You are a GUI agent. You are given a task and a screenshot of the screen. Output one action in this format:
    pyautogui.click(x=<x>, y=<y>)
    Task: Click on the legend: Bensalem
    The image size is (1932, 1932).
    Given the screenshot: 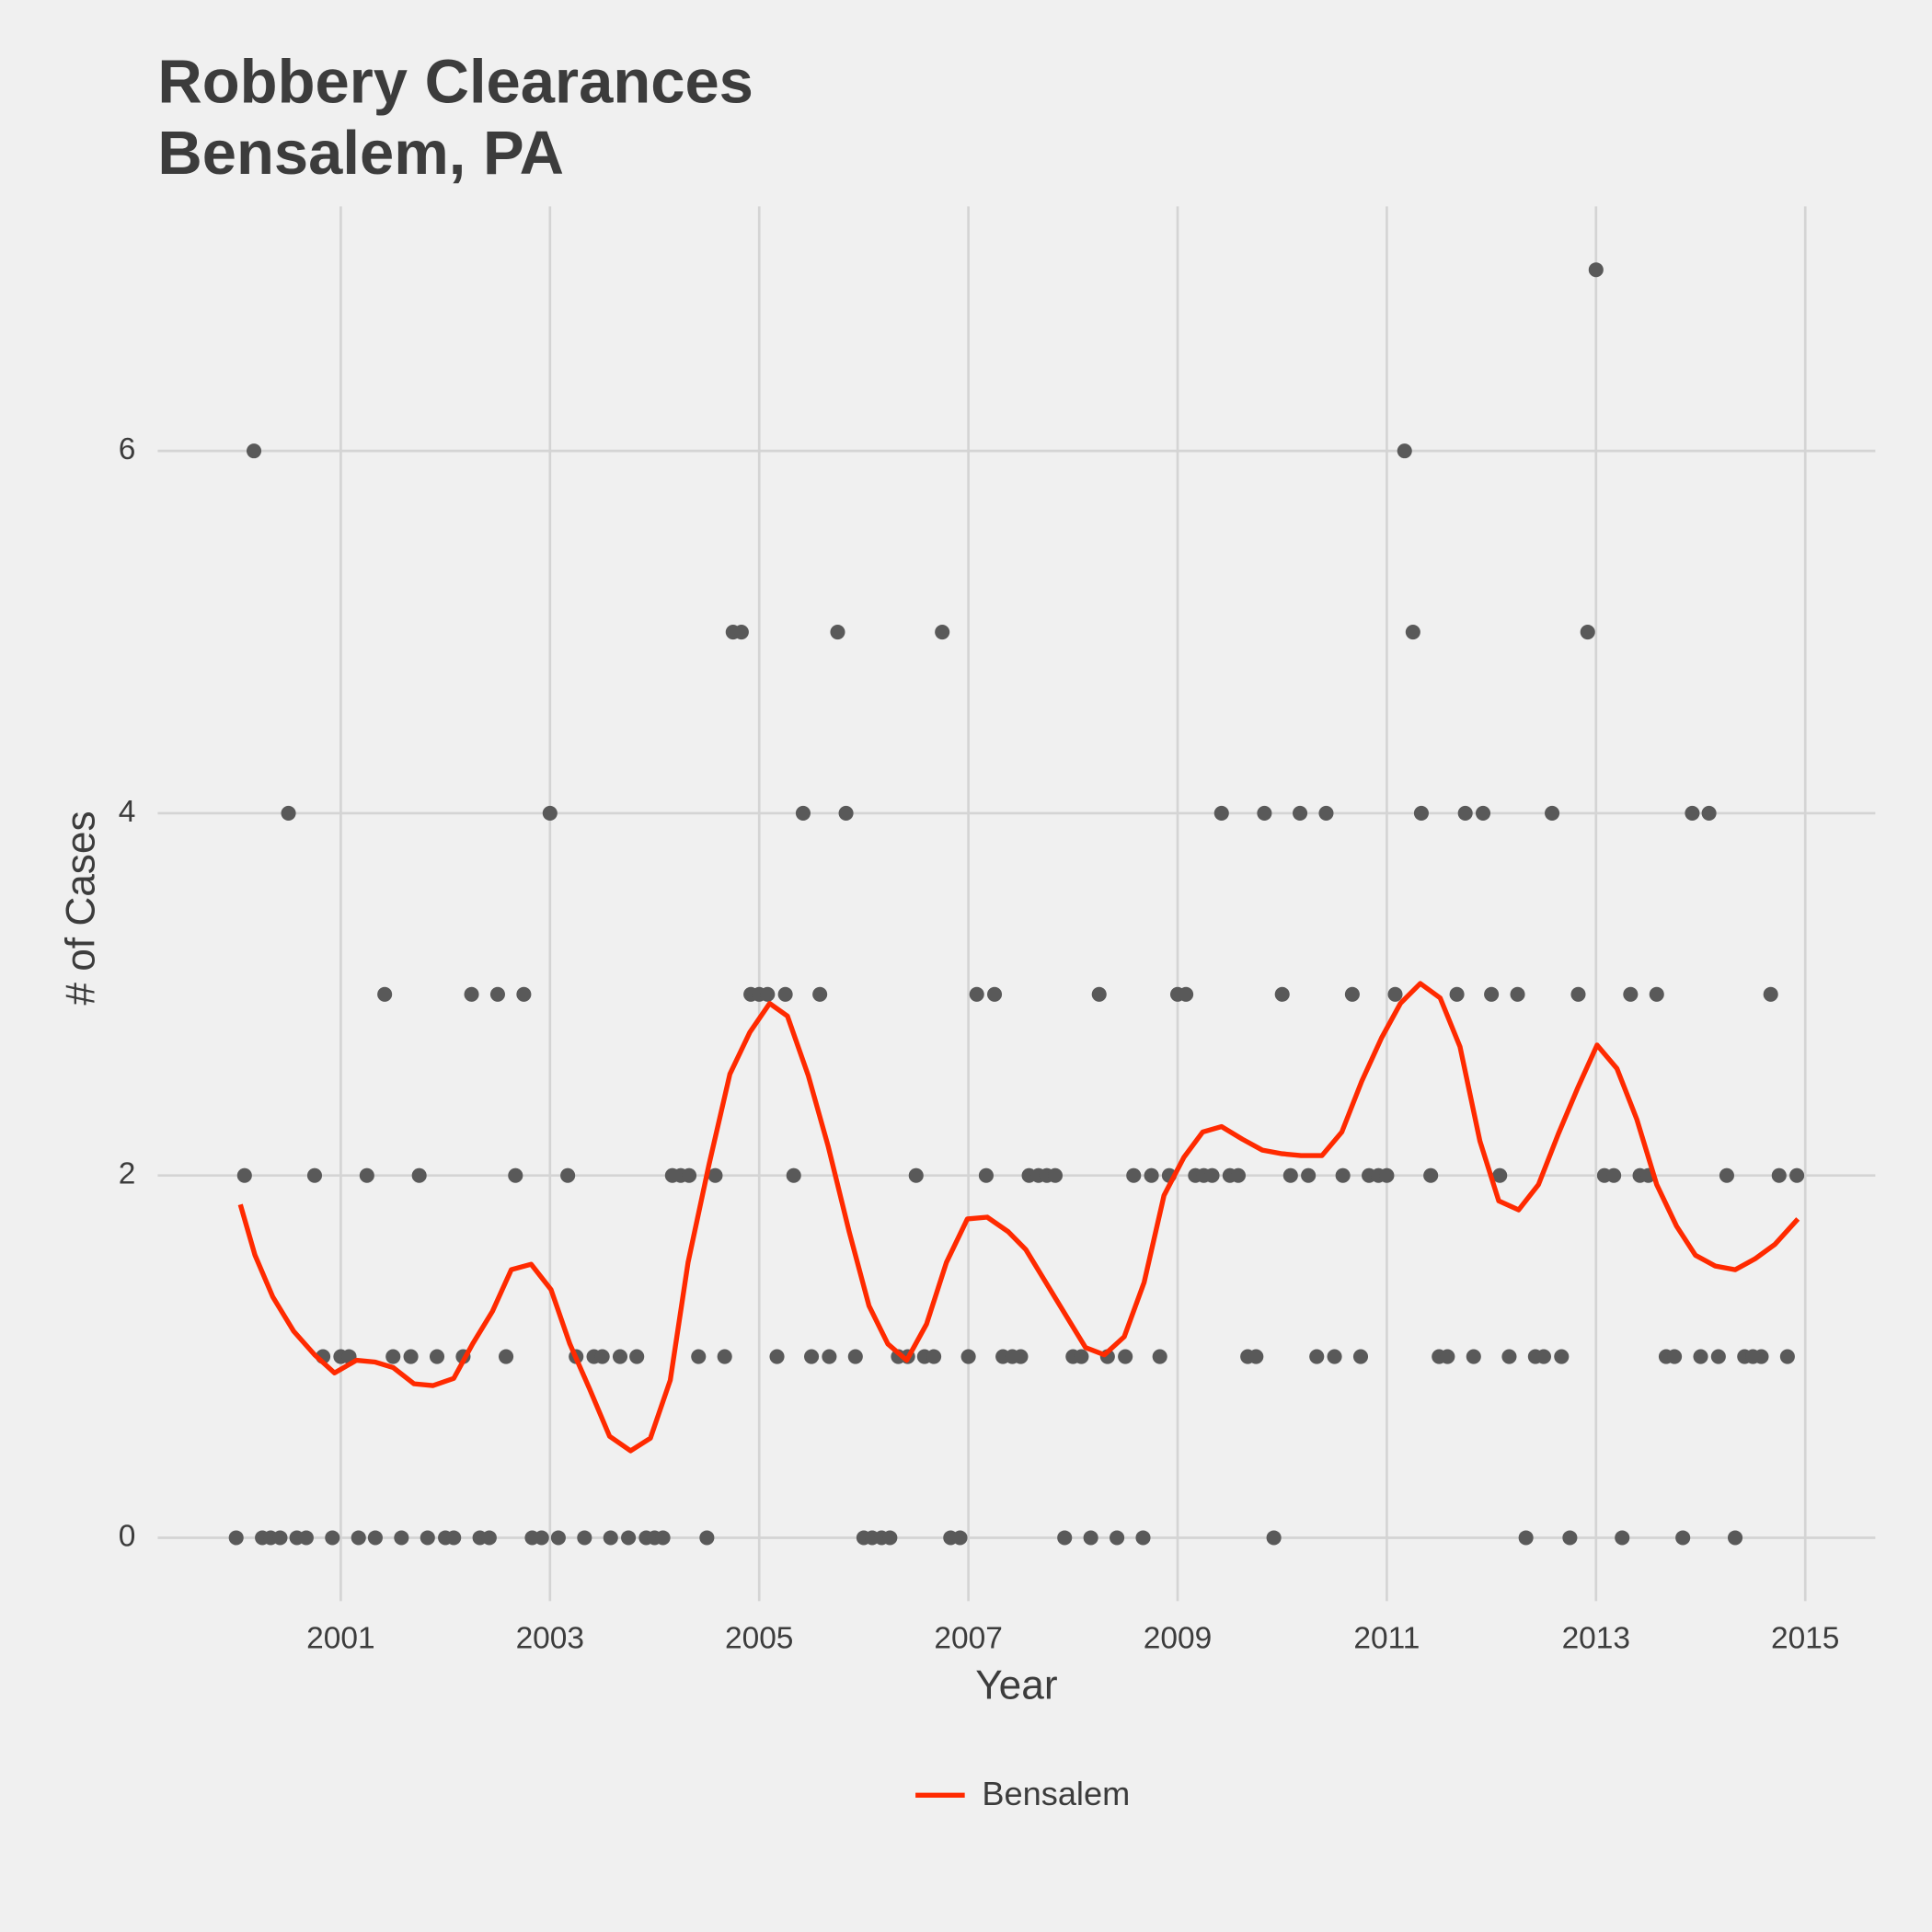 What is the action you would take?
    pyautogui.click(x=1022, y=1793)
    